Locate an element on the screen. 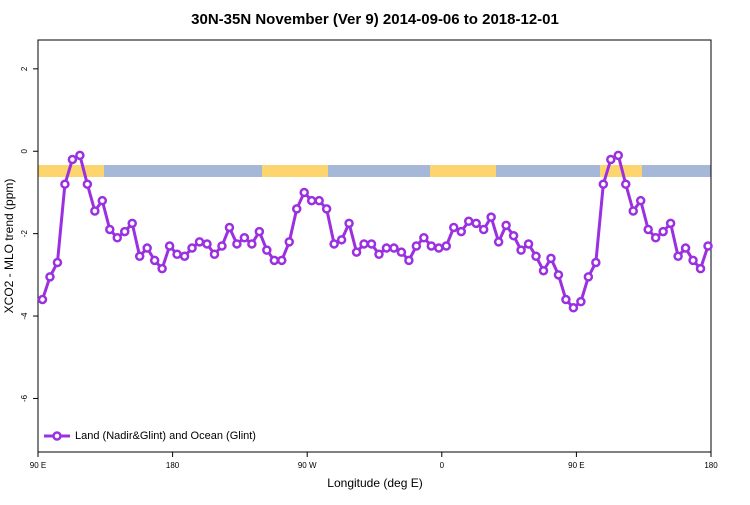 Image resolution: width=750 pixels, height=505 pixels. x-tick-label: 90 W is located at coordinates (307, 465).